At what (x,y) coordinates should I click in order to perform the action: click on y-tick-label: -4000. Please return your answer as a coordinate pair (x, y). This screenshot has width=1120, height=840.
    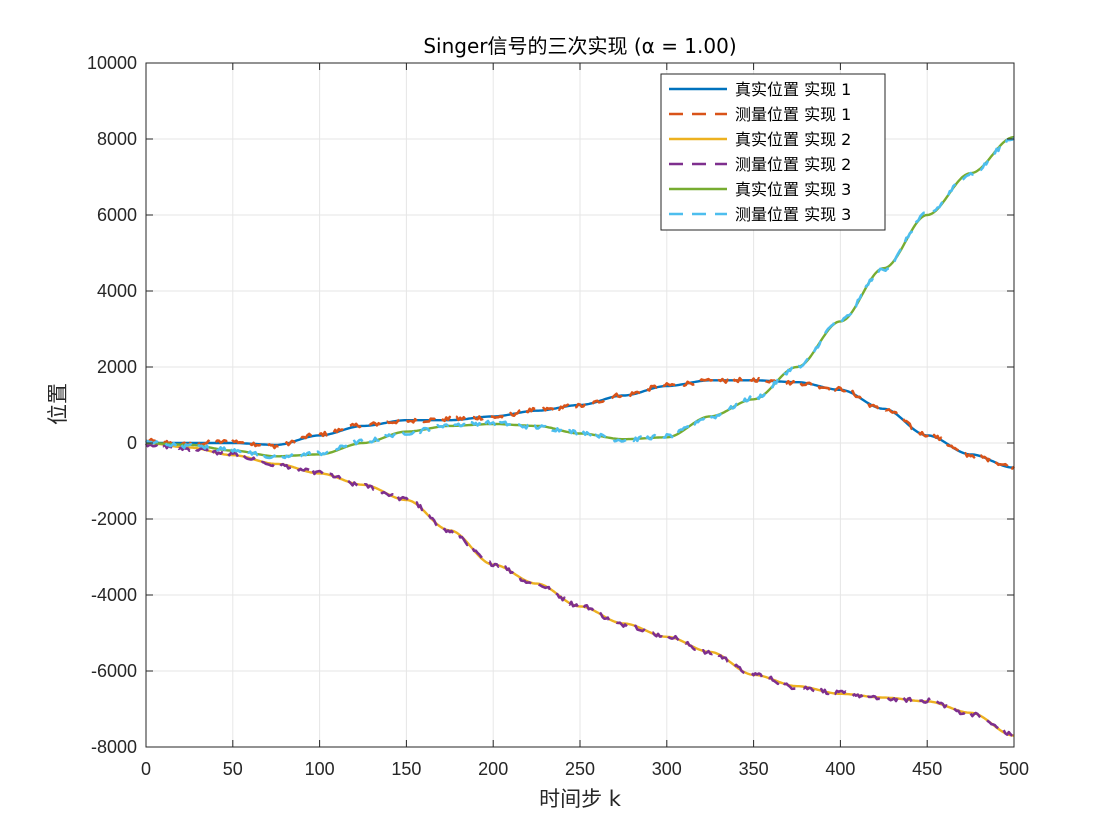
    Looking at the image, I should click on (114, 595).